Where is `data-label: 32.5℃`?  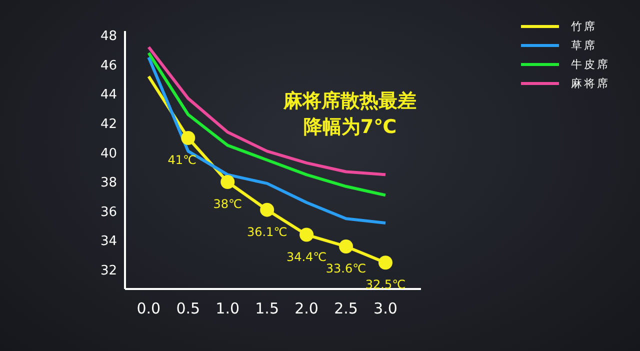 data-label: 32.5℃ is located at coordinates (385, 285).